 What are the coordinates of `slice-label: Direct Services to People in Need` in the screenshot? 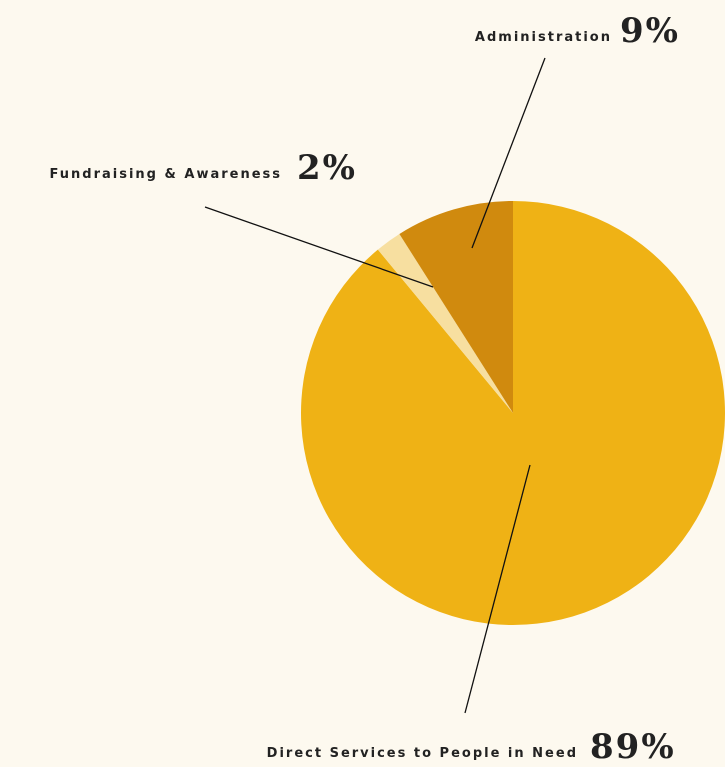 It's located at (422, 753).